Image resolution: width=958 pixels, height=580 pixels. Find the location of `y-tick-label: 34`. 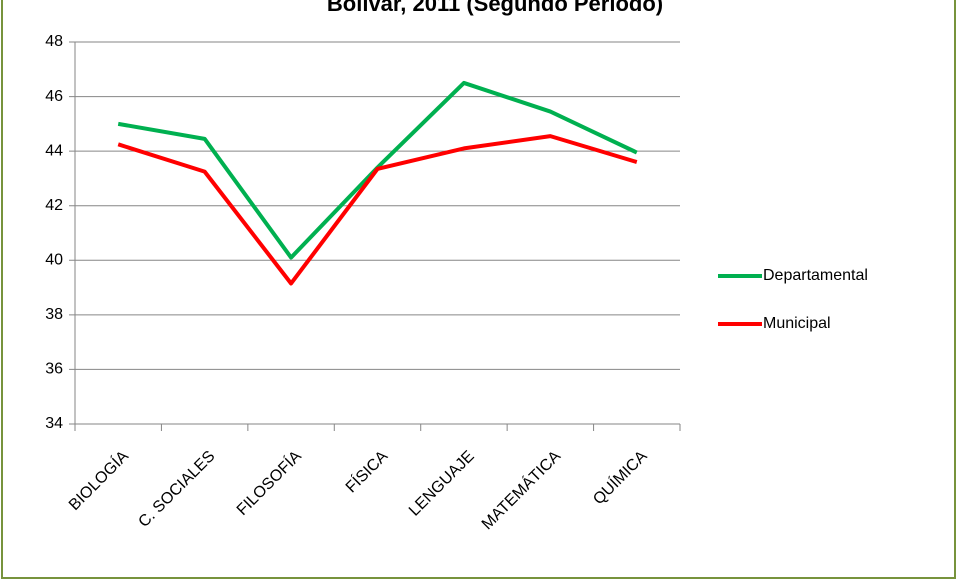

y-tick-label: 34 is located at coordinates (54, 423).